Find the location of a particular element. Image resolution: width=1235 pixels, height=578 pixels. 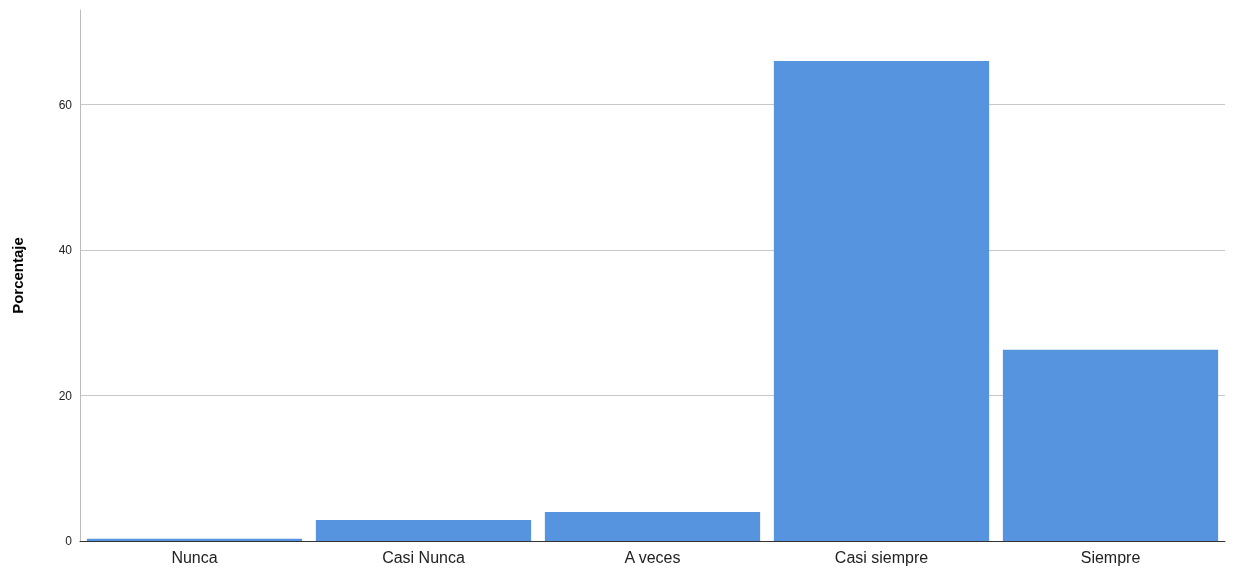

y-tick-label: 40 is located at coordinates (65, 250).